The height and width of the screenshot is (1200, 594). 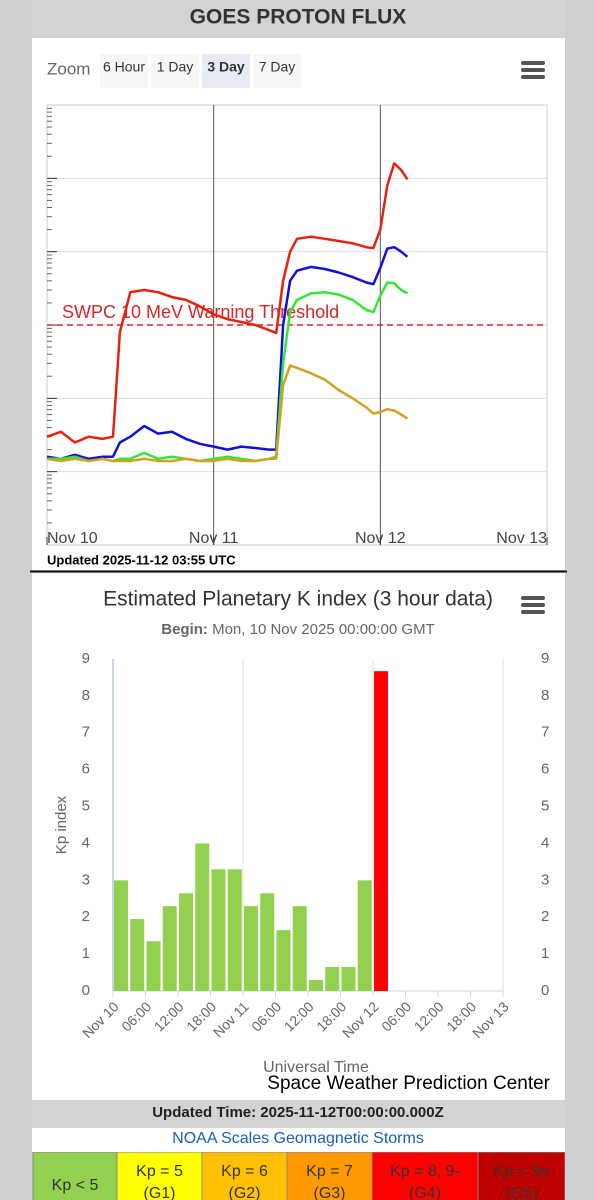 I want to click on panel-title: GOES PROTON FLUX, so click(x=298, y=17).